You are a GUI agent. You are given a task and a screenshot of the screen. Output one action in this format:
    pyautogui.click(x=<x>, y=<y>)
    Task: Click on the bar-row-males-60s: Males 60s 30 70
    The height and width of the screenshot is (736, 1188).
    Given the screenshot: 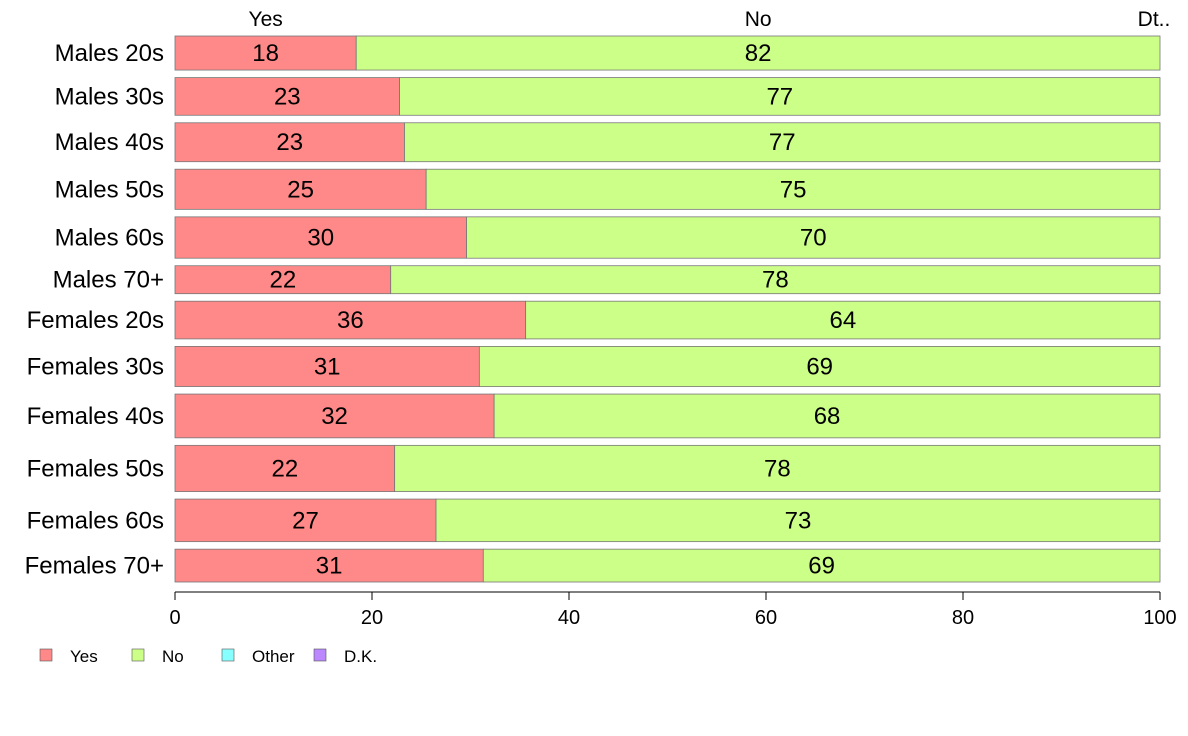 What is the action you would take?
    pyautogui.click(x=608, y=237)
    